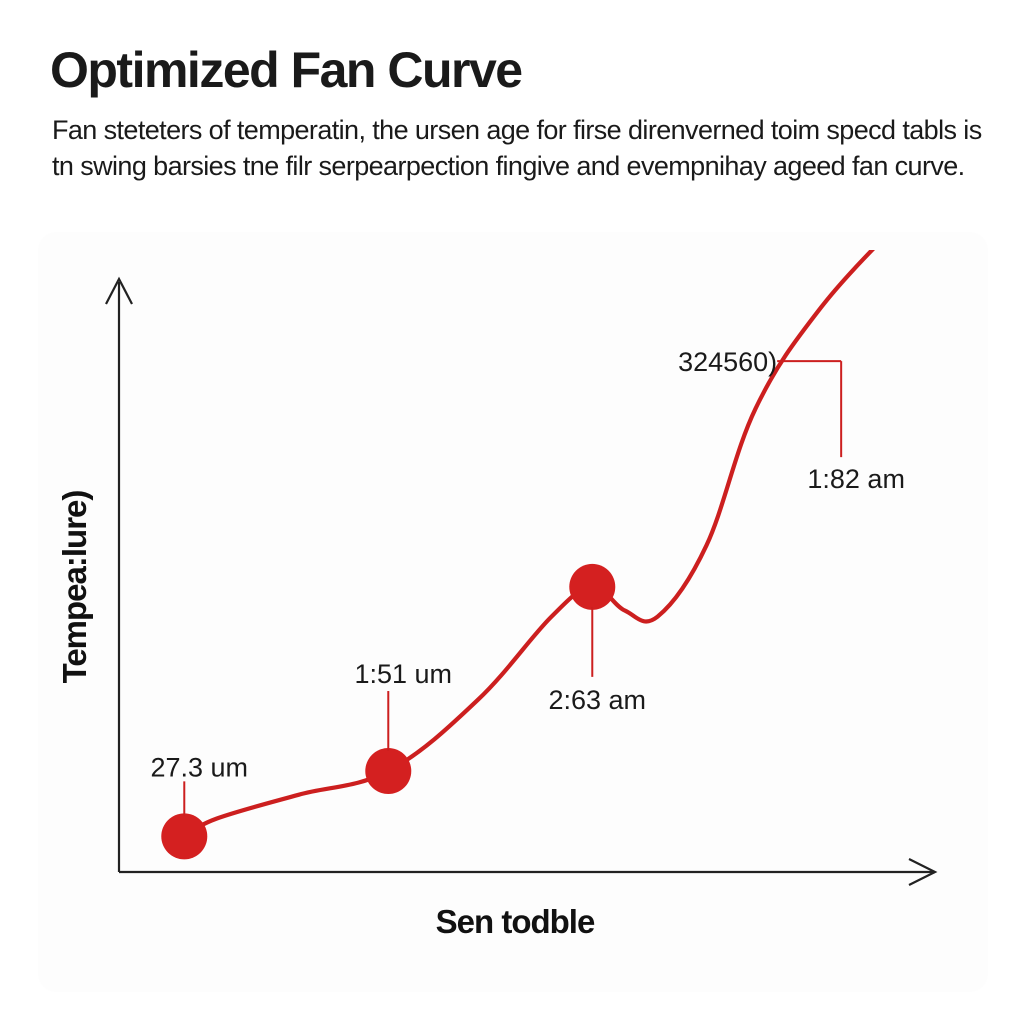  What do you see at coordinates (515, 921) in the screenshot?
I see `x-axis-title: Sen todble` at bounding box center [515, 921].